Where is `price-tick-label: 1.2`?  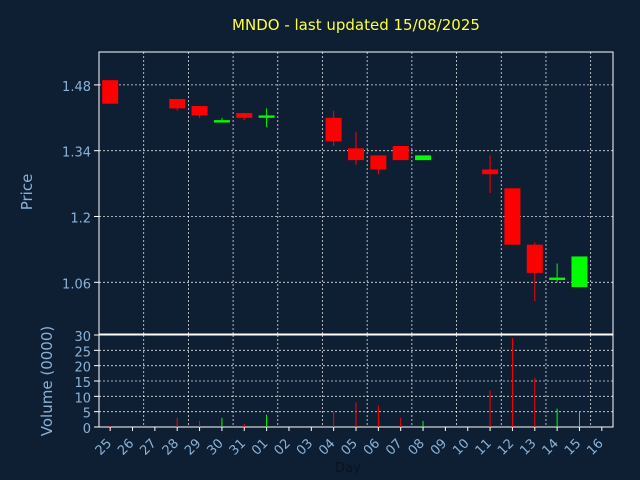
price-tick-label: 1.2 is located at coordinates (80, 219).